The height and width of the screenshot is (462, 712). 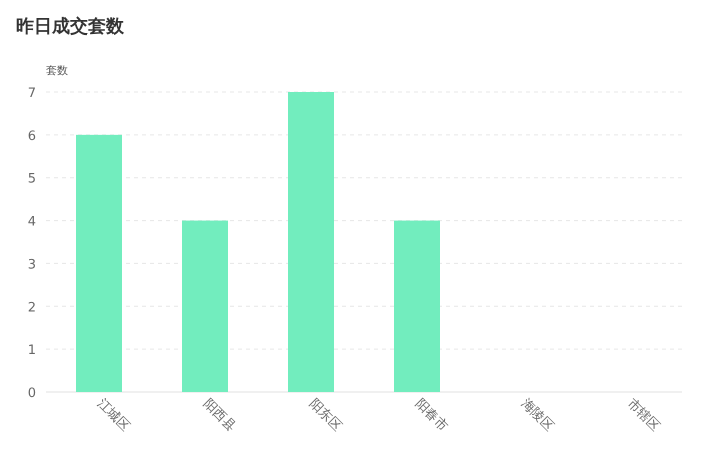 What do you see at coordinates (32, 179) in the screenshot?
I see `y-tick-label: 5` at bounding box center [32, 179].